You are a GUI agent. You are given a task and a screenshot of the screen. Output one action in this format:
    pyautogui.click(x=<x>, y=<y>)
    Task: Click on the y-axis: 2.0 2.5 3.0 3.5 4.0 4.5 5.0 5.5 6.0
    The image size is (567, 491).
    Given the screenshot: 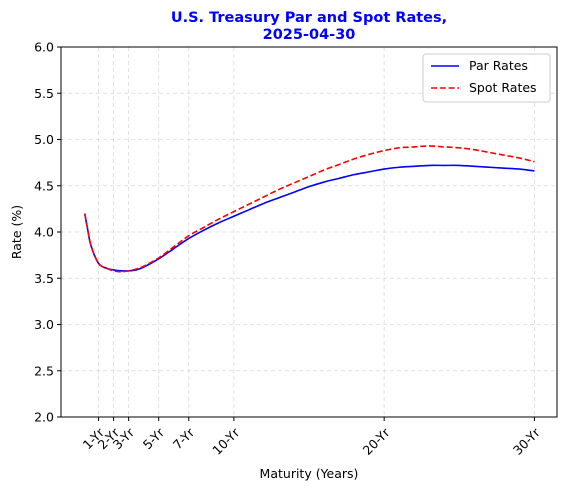 What is the action you would take?
    pyautogui.click(x=47, y=232)
    